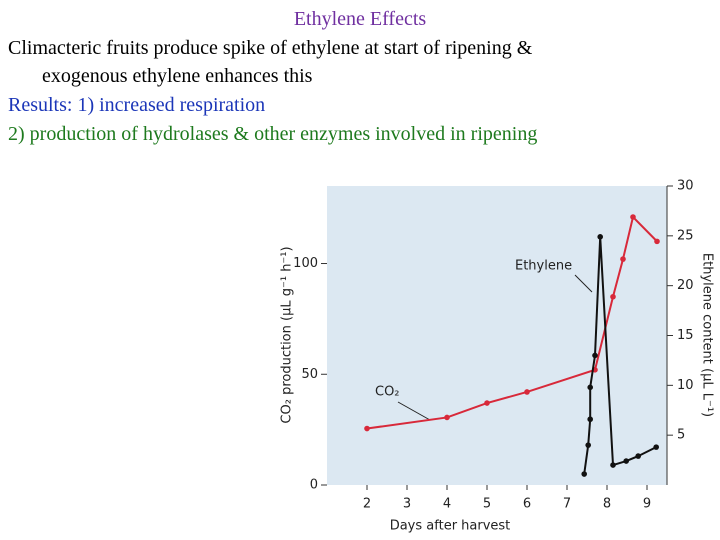 The width and height of the screenshot is (720, 540). What do you see at coordinates (367, 504) in the screenshot?
I see `x-tick-label: 2` at bounding box center [367, 504].